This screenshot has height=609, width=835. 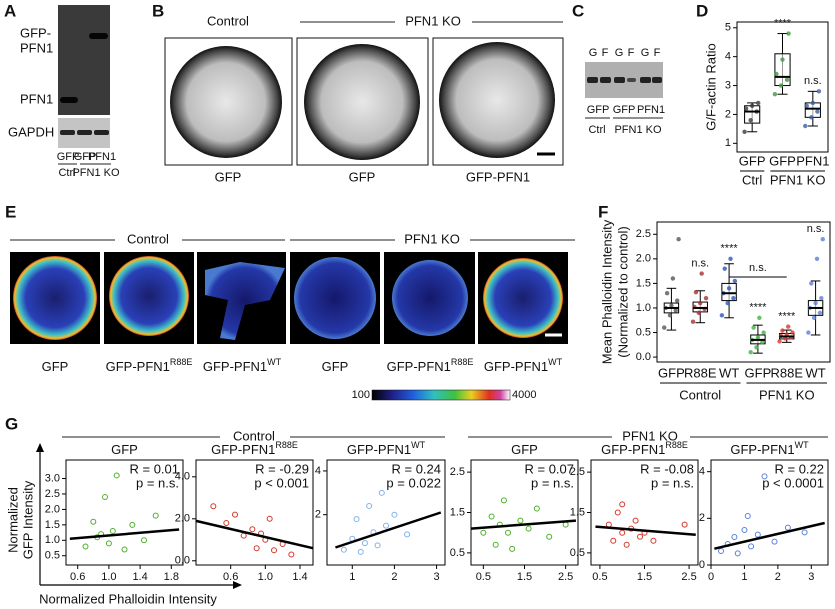 What do you see at coordinates (549, 468) in the screenshot?
I see `stat-label: R = 0.07` at bounding box center [549, 468].